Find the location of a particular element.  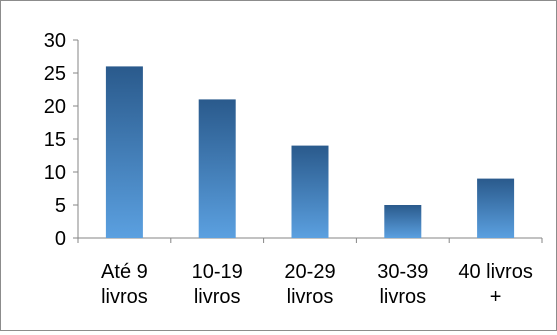

y-axis: 0 5 10 15 20 25 30 is located at coordinates (61, 140).